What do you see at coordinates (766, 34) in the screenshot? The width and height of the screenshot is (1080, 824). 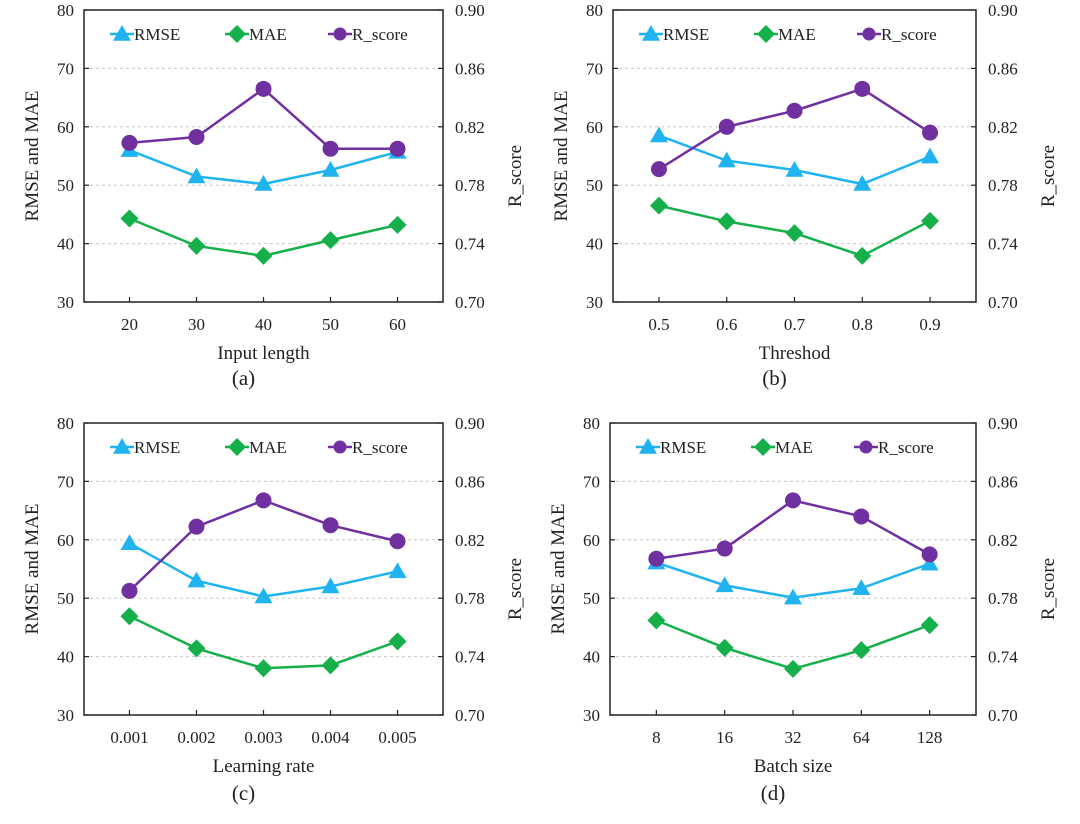 I see `legend-marker-mae` at bounding box center [766, 34].